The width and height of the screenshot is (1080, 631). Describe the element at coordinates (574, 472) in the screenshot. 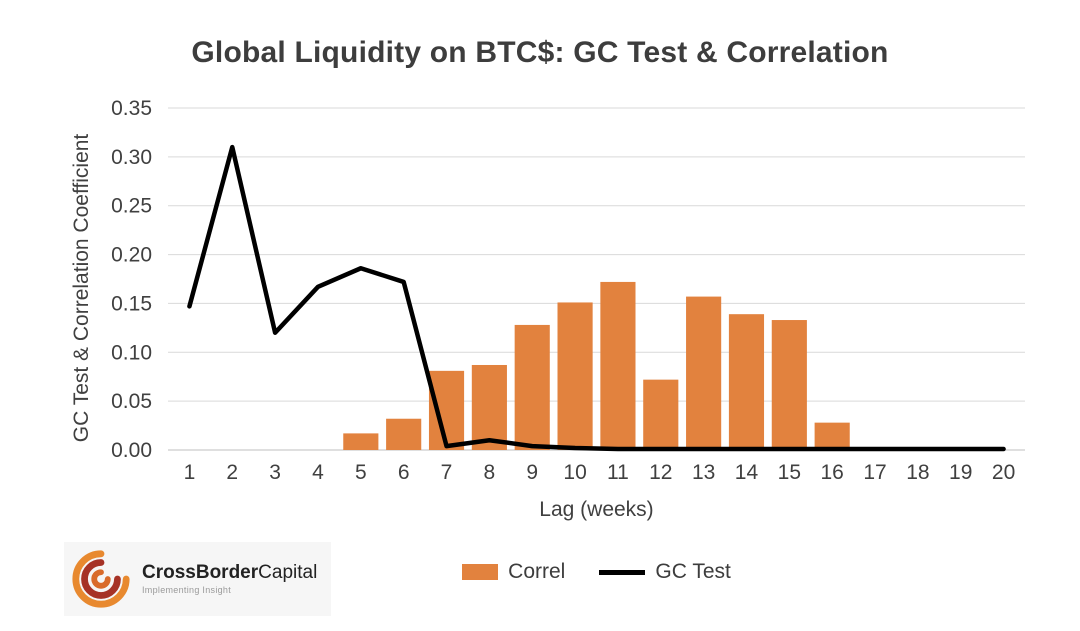

I see `x-tick-label: 10` at that location.